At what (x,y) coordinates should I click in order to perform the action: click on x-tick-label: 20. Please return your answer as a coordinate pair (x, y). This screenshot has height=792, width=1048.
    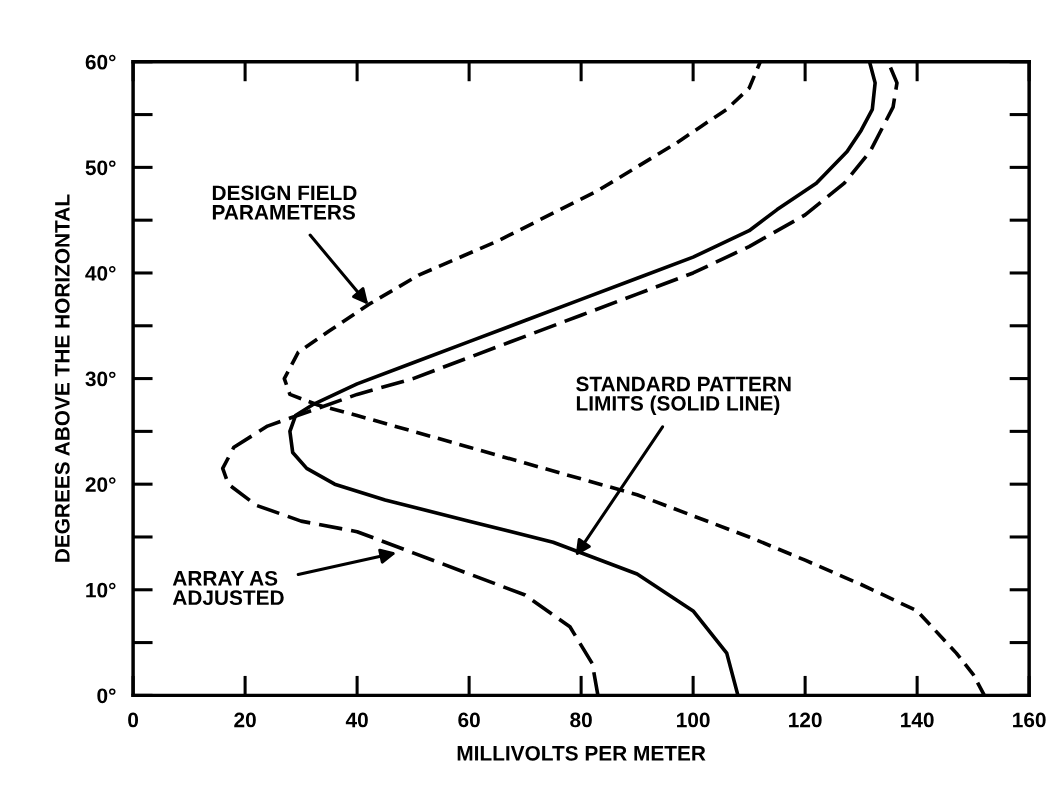
    Looking at the image, I should click on (245, 720).